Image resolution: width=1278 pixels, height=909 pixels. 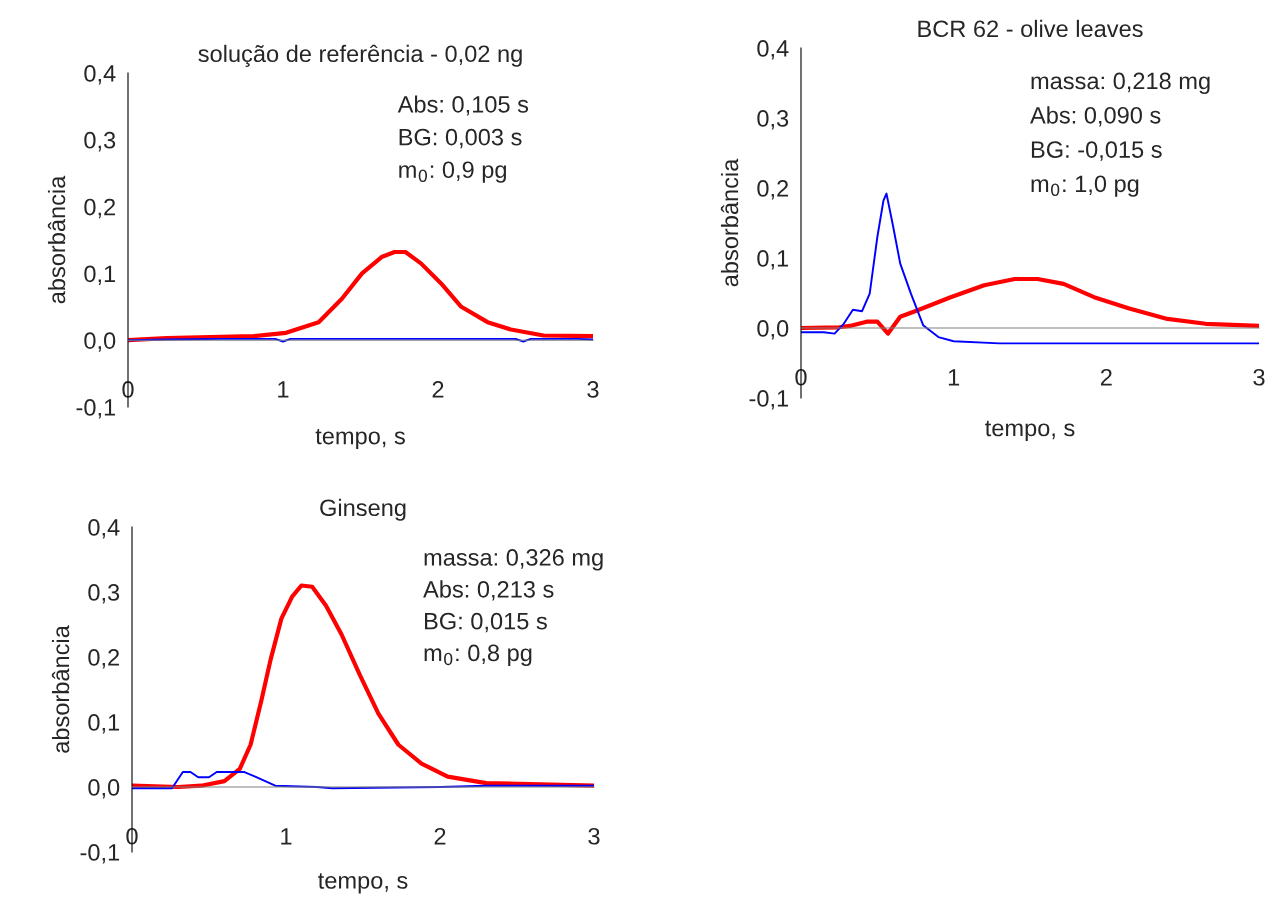 I want to click on annotation: BG: -0,015 s, so click(x=1096, y=151).